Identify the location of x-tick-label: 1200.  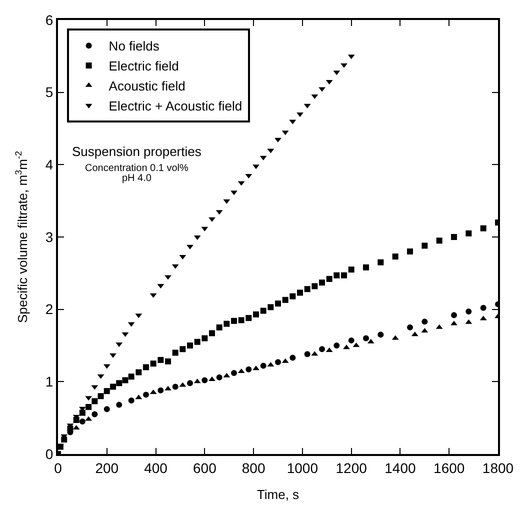
(352, 468).